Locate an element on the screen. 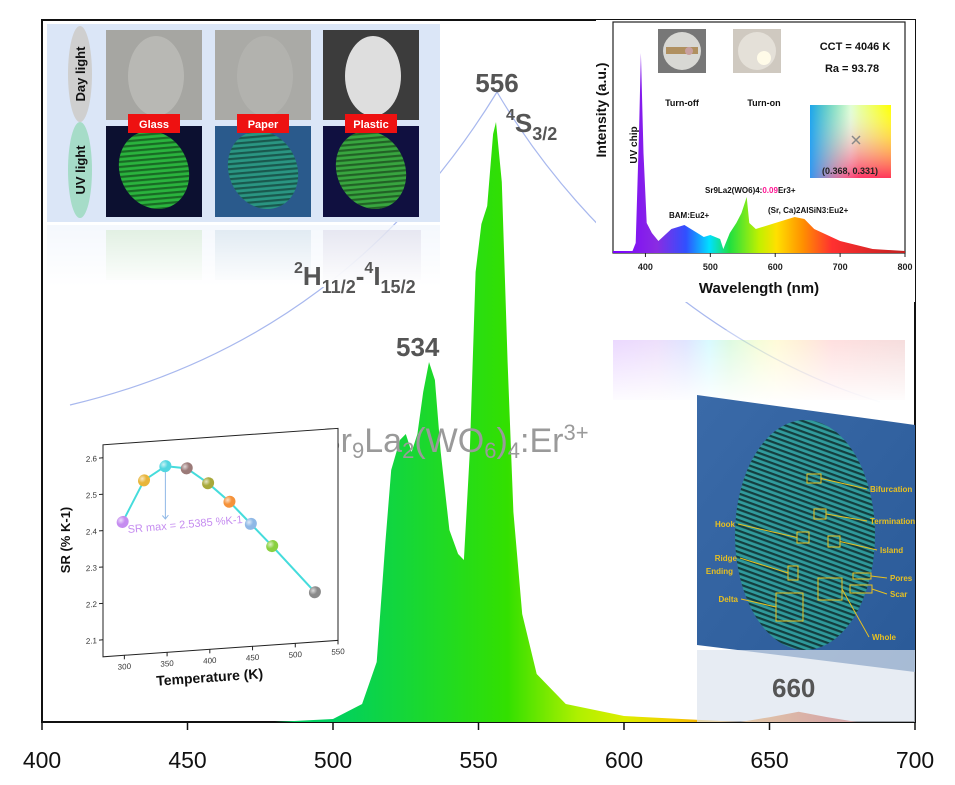 This screenshot has width=955, height=785. inset-y-axis-title: SR (% K-1) is located at coordinates (65, 540).